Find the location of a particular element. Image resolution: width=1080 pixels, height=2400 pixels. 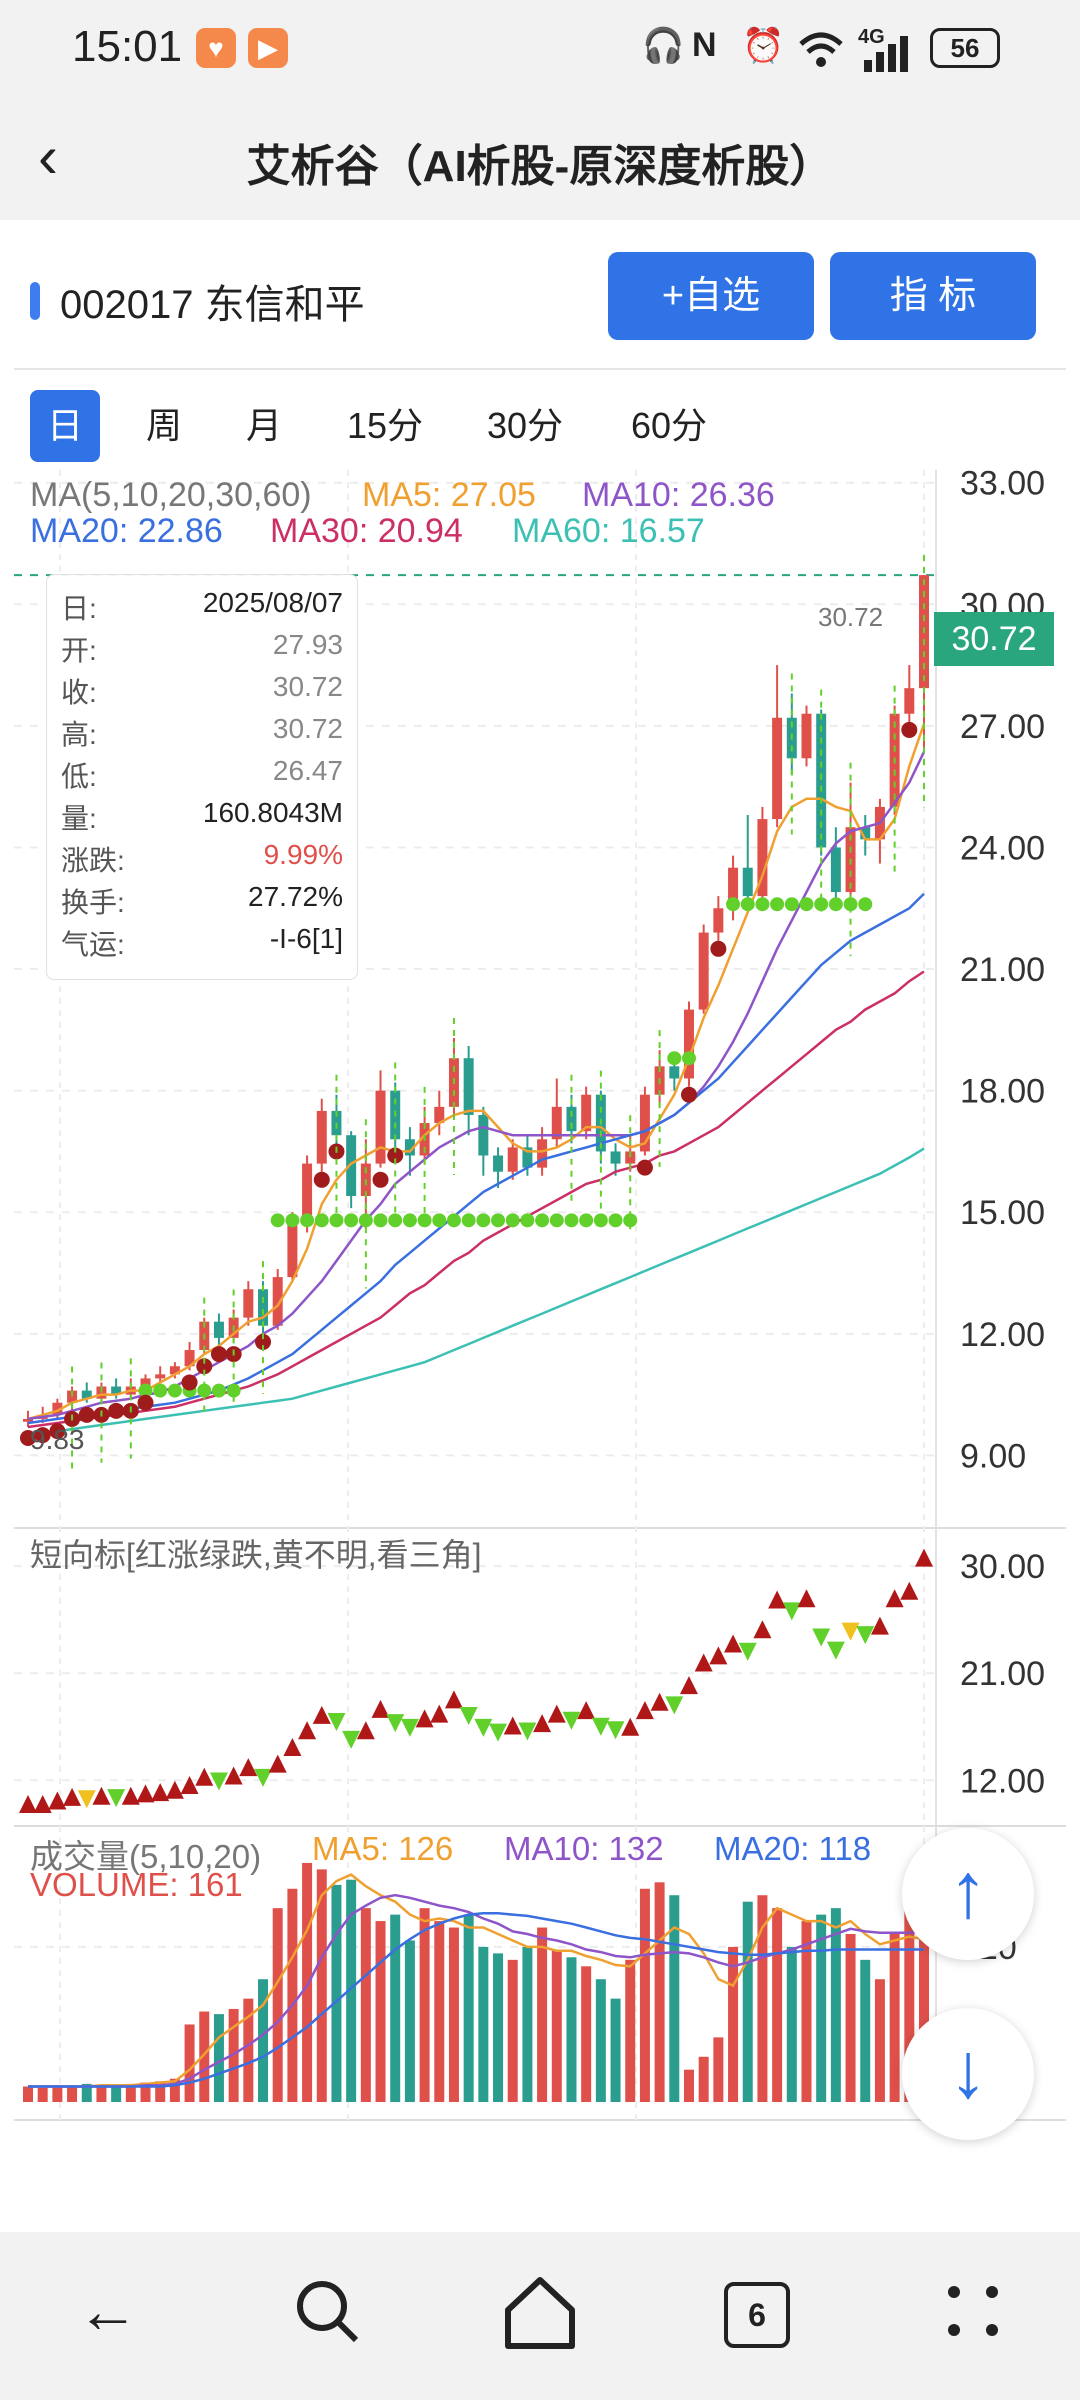

network-type: 4G is located at coordinates (871, 37).